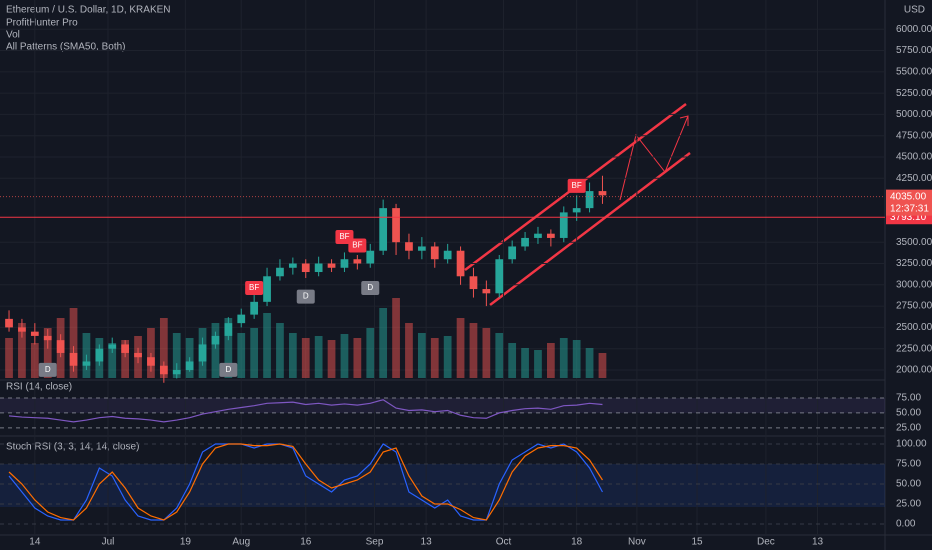  I want to click on y-tick-label: 100.00, so click(911, 444).